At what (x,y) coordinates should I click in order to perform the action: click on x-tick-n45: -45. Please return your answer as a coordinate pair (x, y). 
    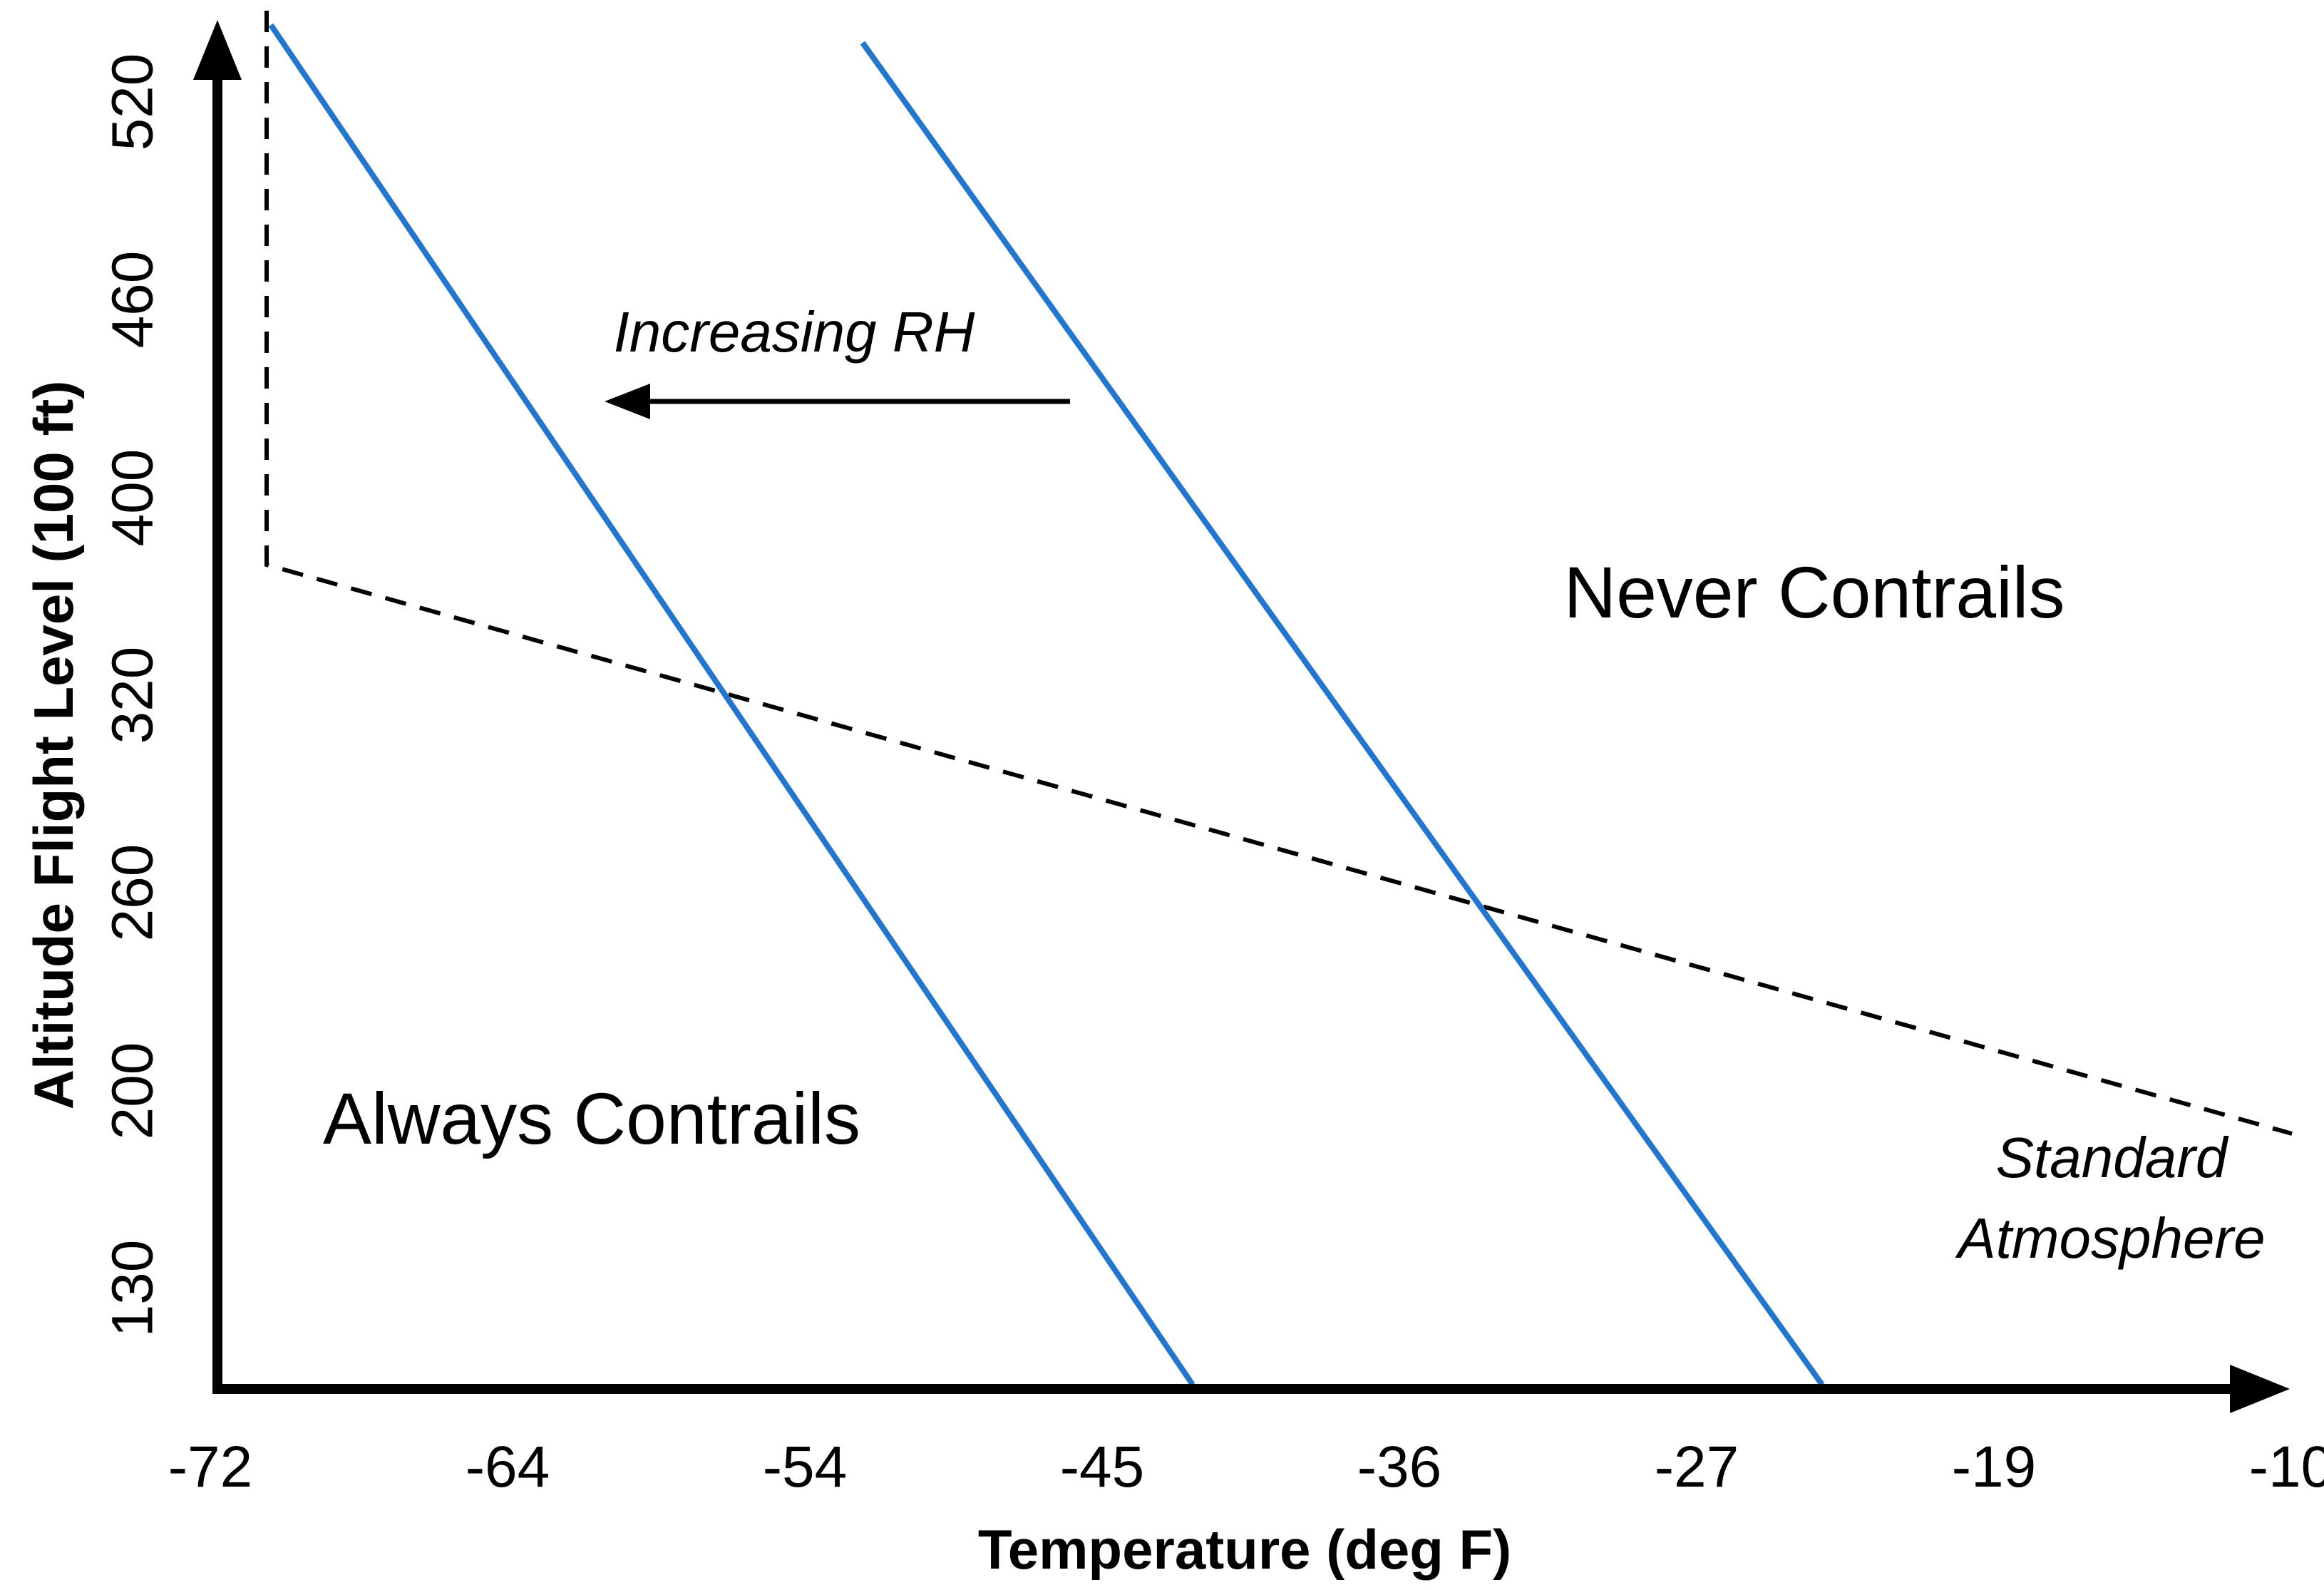
    Looking at the image, I should click on (1102, 1467).